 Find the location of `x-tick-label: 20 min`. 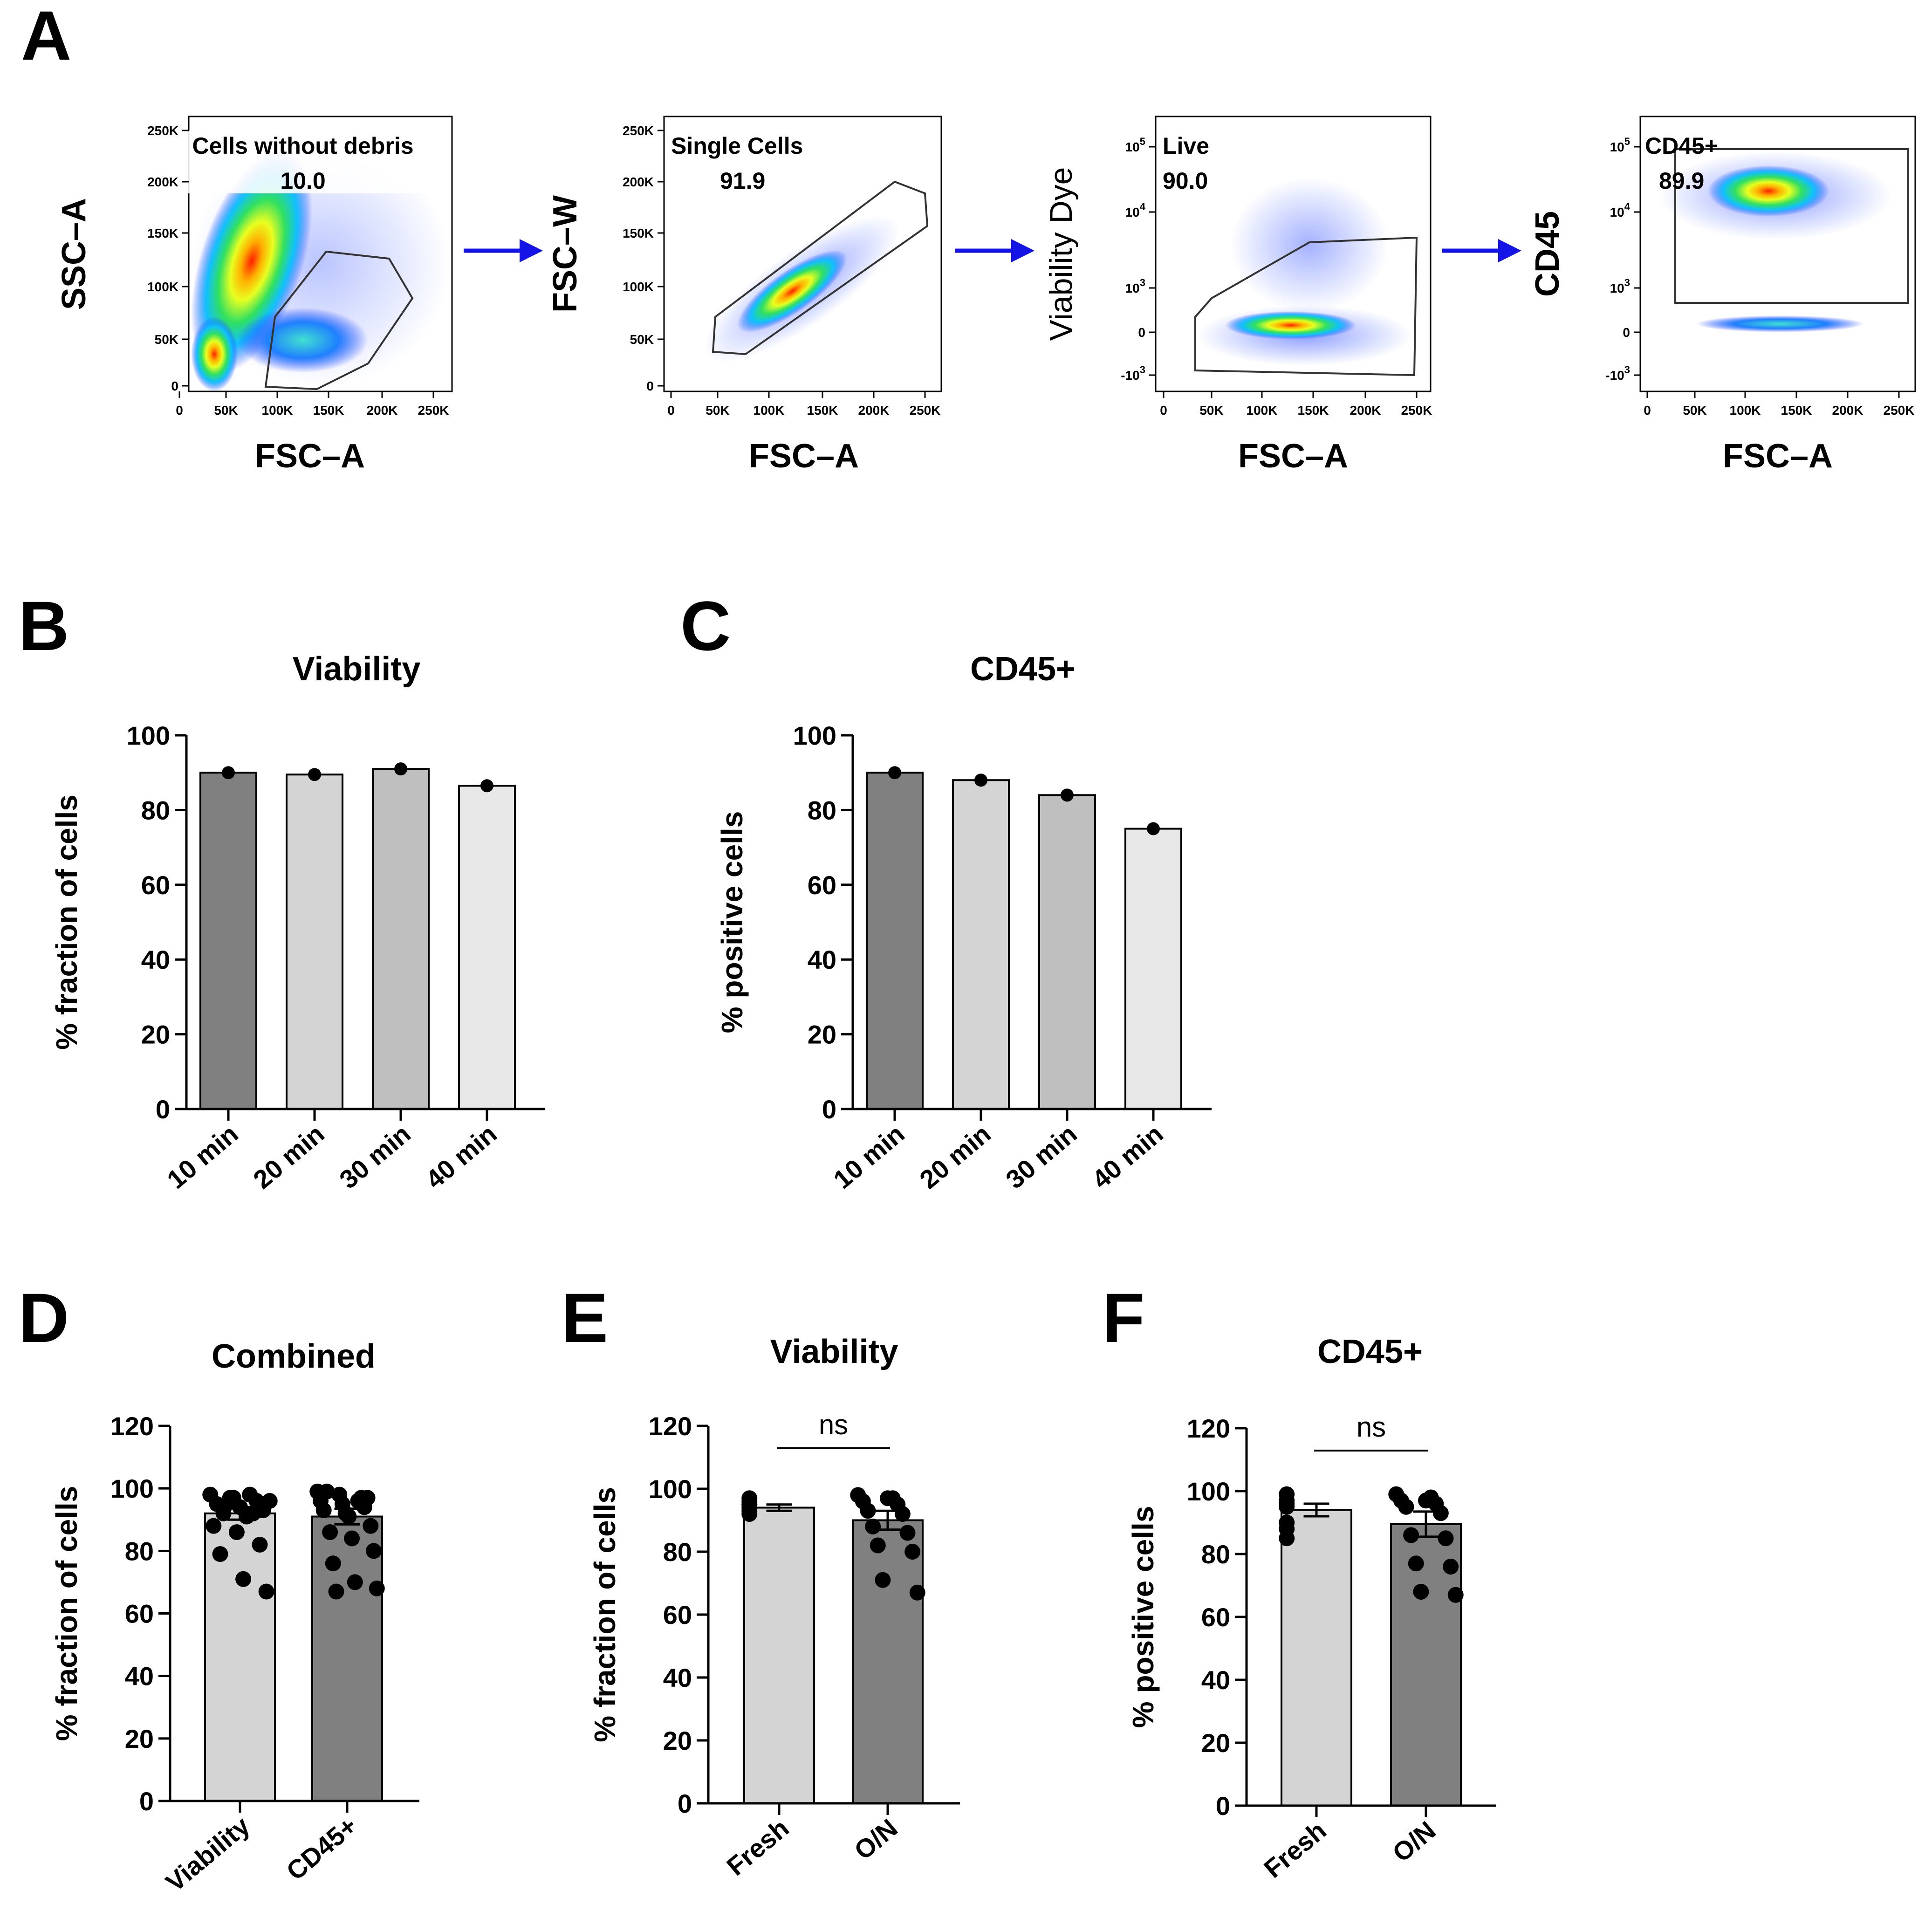

x-tick-label: 20 min is located at coordinates (955, 1156).